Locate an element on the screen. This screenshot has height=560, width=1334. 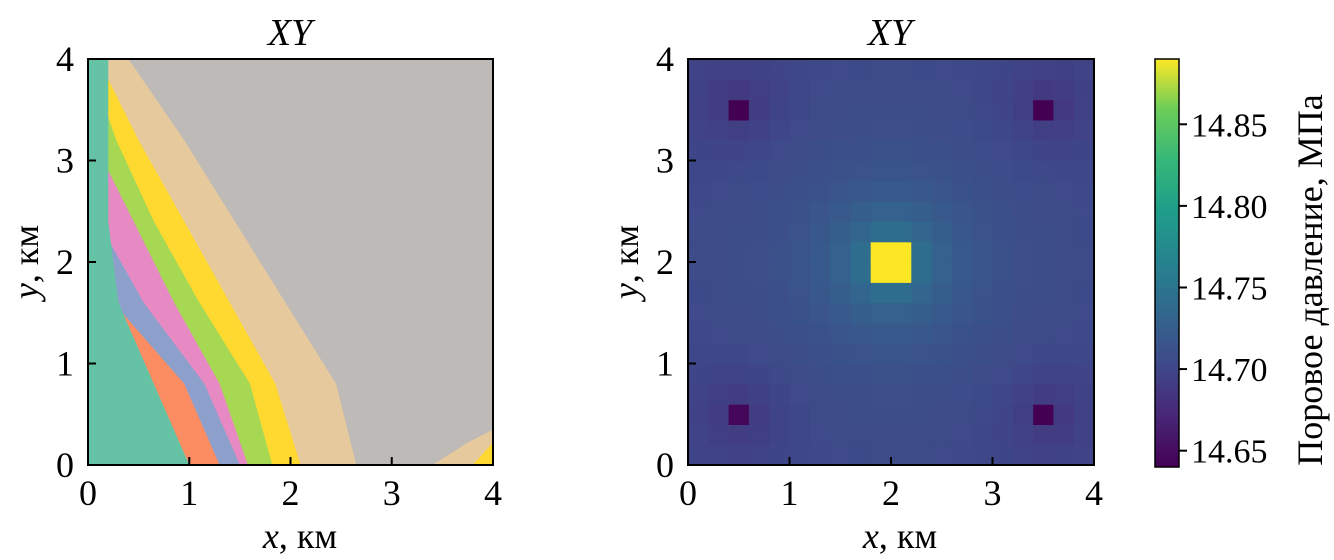
right-y-axis-label: y, км is located at coordinates (626, 263).